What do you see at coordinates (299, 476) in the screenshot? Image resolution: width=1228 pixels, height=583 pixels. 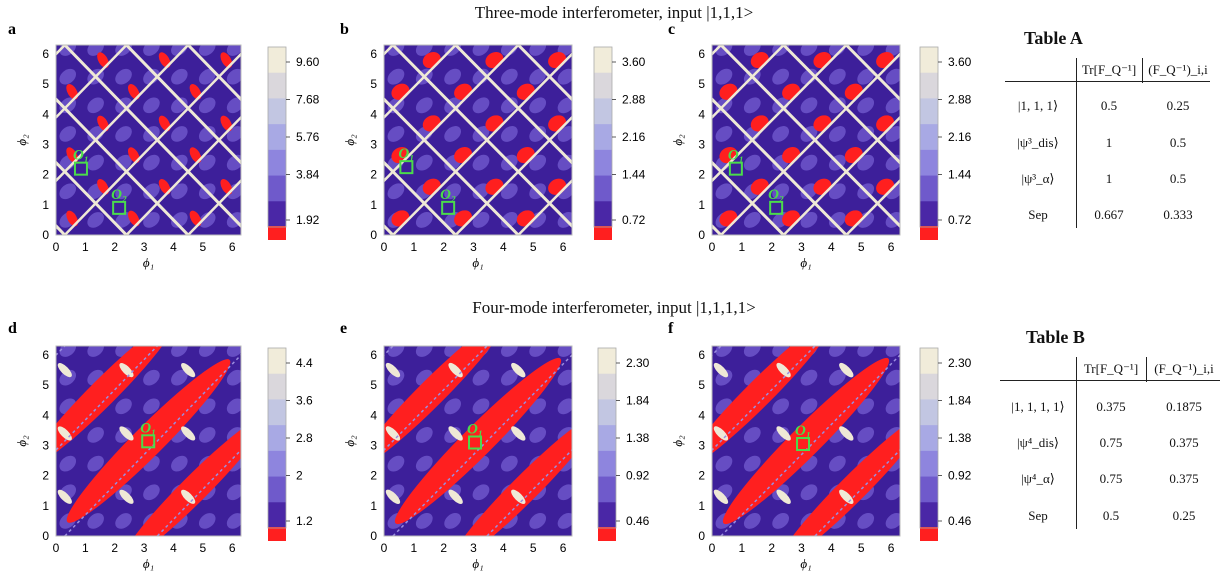 I see `colorbar-tick-label: 2` at bounding box center [299, 476].